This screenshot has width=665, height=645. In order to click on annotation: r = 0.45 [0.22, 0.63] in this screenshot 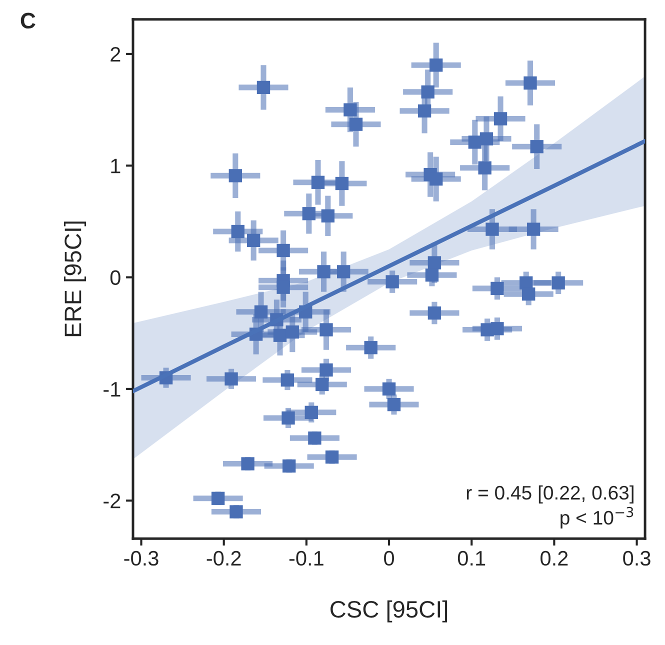, I will do `click(550, 494)`.